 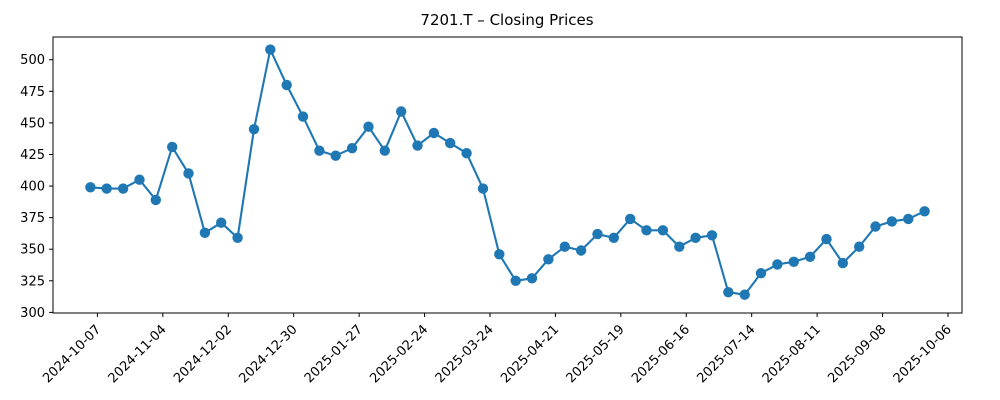 I want to click on x-tick-label: 2025-10-06, so click(x=923, y=354).